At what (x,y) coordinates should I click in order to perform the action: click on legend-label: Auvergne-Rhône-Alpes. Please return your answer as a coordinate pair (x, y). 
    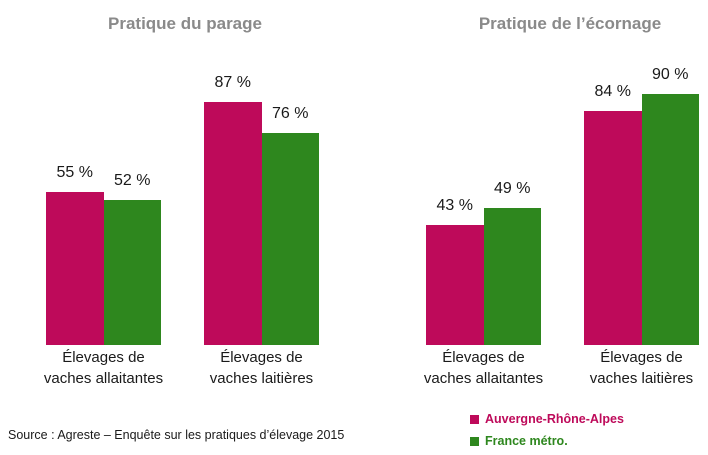
    Looking at the image, I should click on (554, 419).